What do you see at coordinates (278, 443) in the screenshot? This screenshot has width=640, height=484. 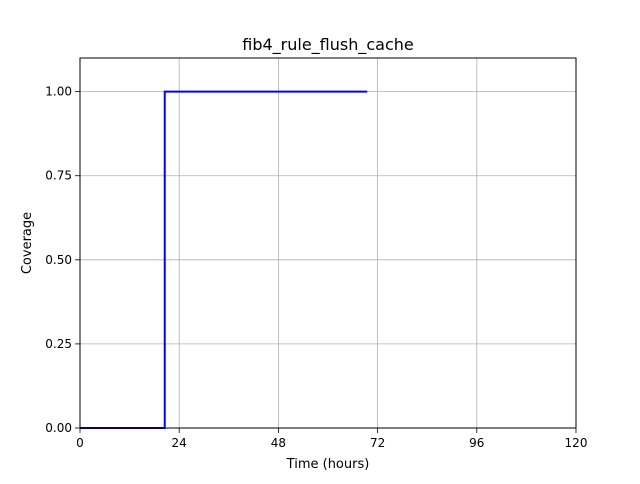 I see `x-tick-label: 48` at bounding box center [278, 443].